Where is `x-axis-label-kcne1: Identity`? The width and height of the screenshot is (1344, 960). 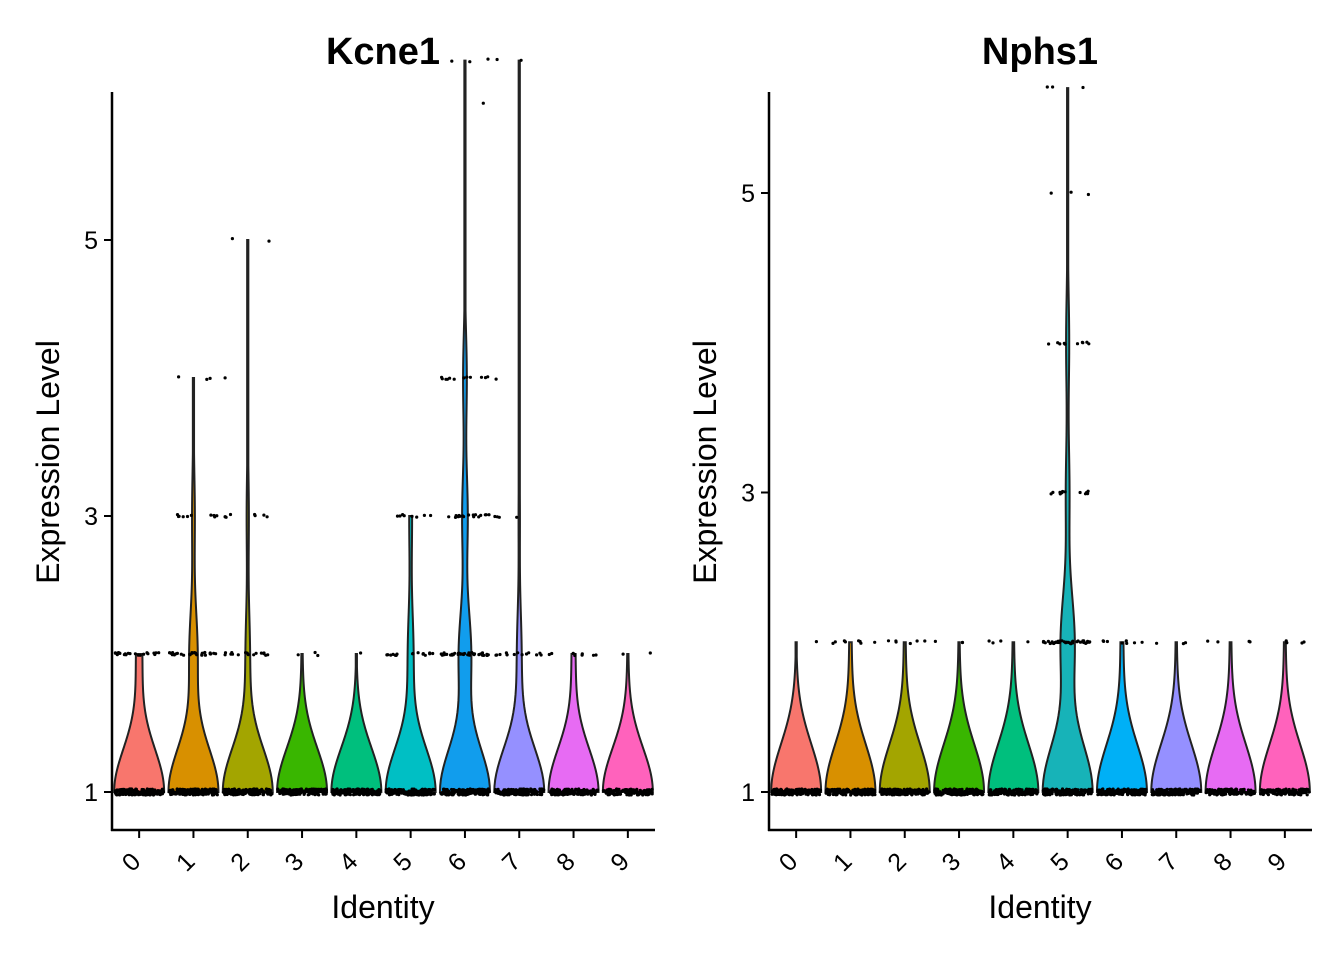 x-axis-label-kcne1: Identity is located at coordinates (382, 907).